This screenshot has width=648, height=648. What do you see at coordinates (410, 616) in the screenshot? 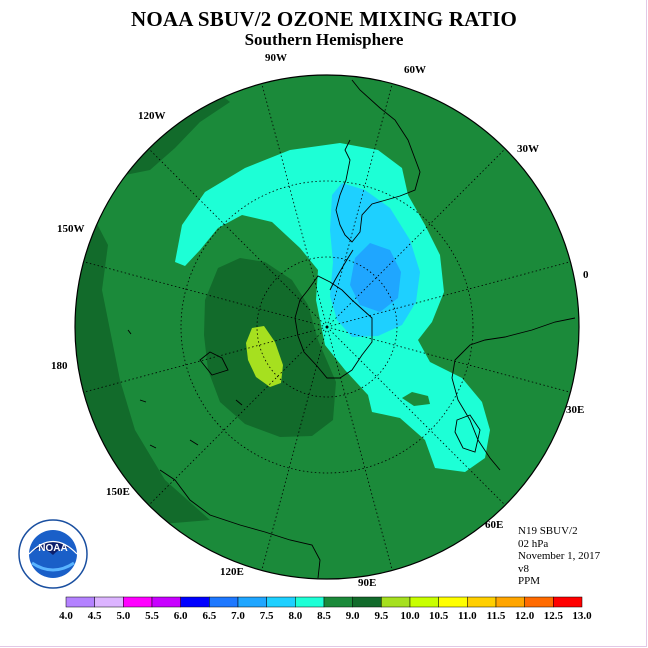
I see `colorbar-label: 10.0` at bounding box center [410, 616].